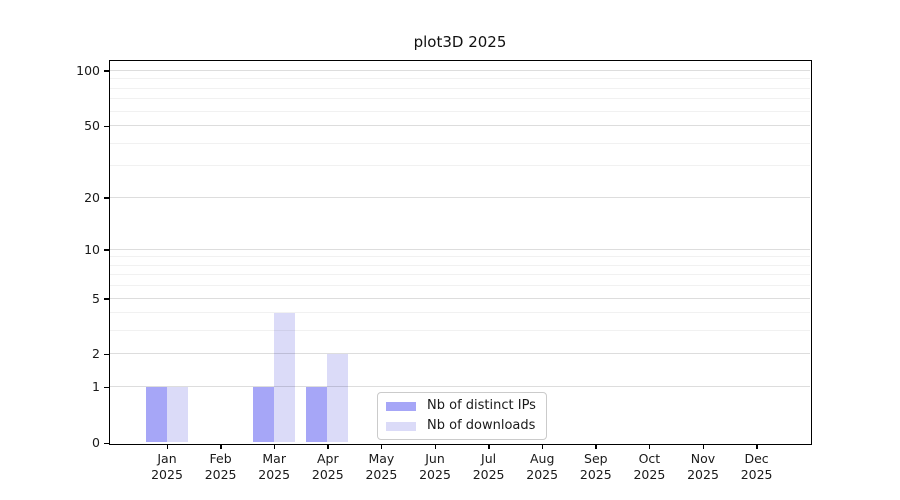 This screenshot has height=500, width=900. Describe the element at coordinates (338, 398) in the screenshot. I see `bar-downloads-apr` at that location.